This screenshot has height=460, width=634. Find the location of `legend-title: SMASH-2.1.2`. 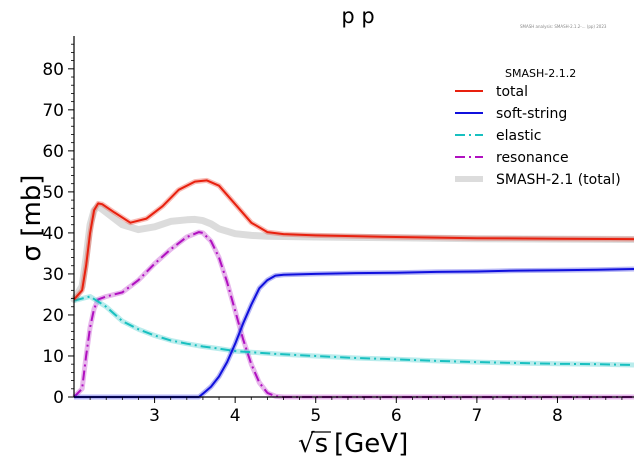

legend-title: SMASH-2.1.2 is located at coordinates (540, 73).